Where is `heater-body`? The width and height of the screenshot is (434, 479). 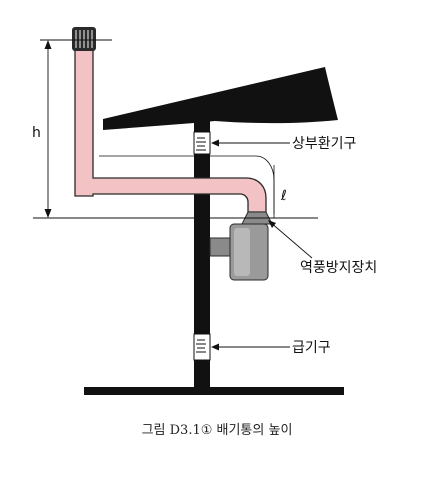 heater-body is located at coordinates (239, 252).